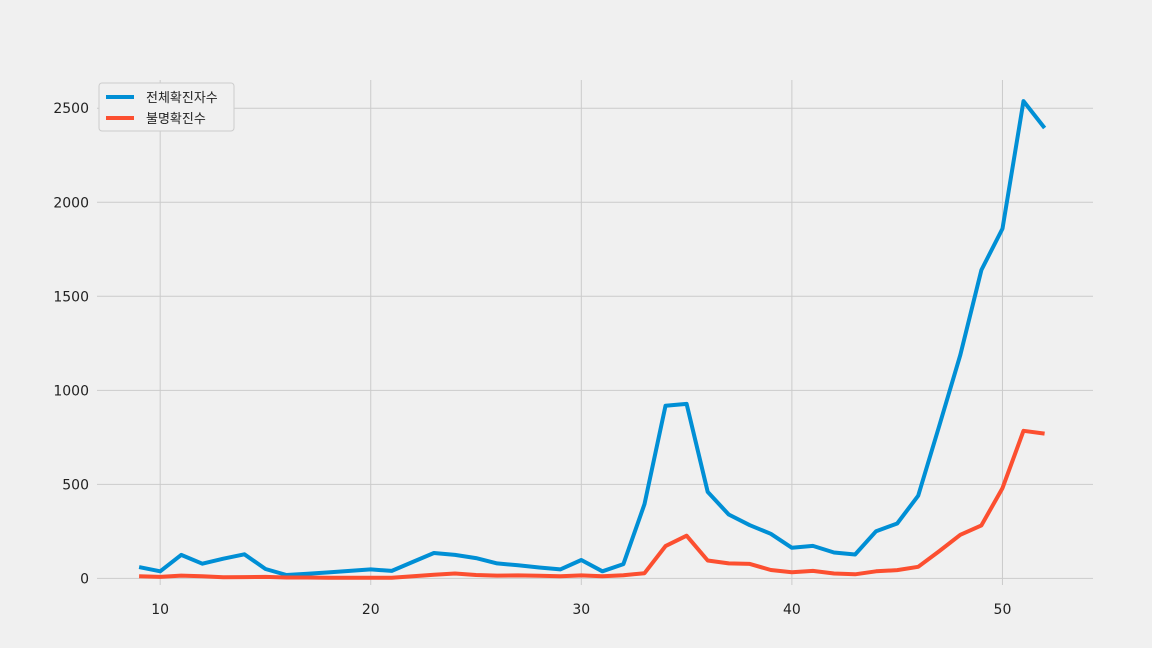  I want to click on y-tick-label: 2000, so click(71, 203).